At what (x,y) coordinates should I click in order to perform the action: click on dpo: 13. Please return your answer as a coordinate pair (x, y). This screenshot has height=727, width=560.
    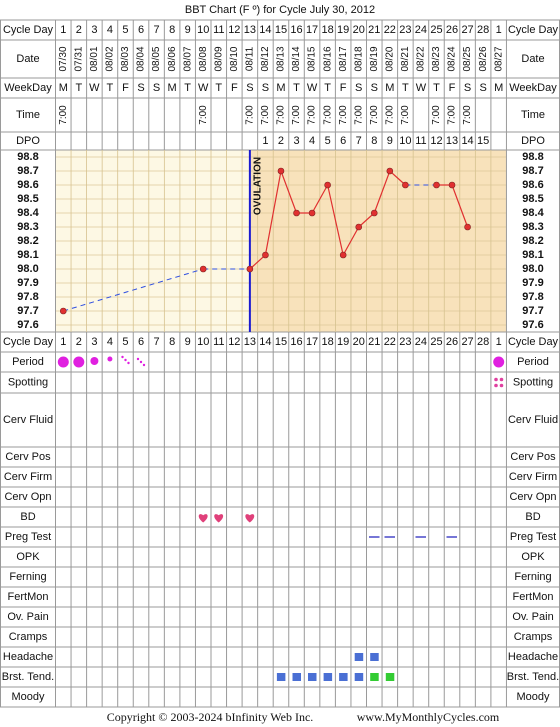
    Looking at the image, I should click on (452, 141).